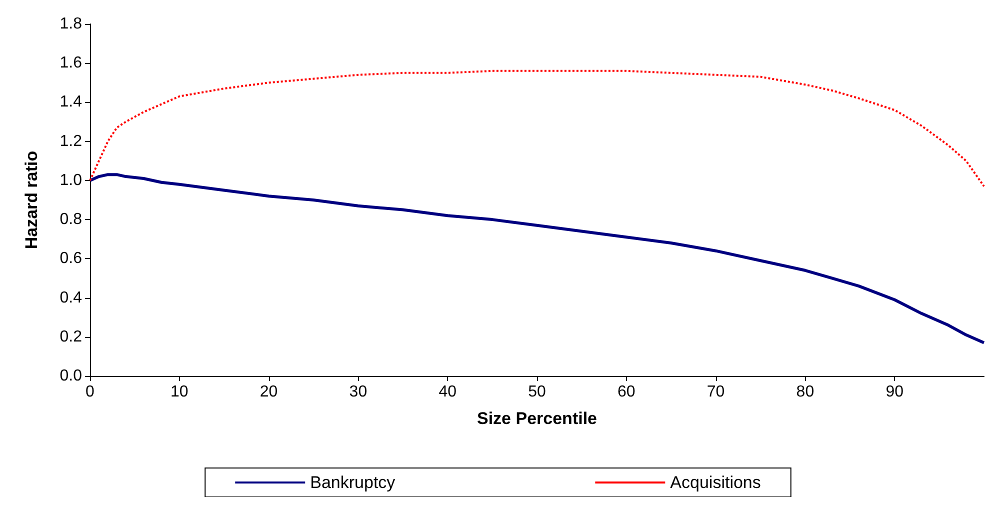  Describe the element at coordinates (269, 392) in the screenshot. I see `x-tick-label: 20` at that location.